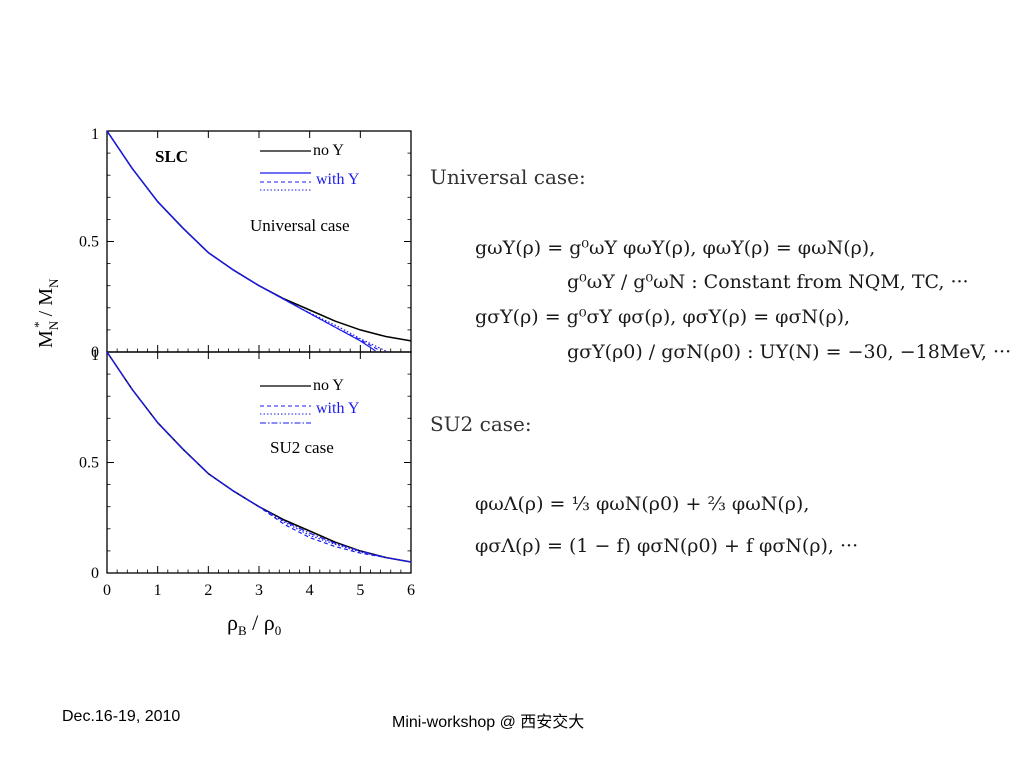 The height and width of the screenshot is (768, 1024). What do you see at coordinates (121, 716) in the screenshot?
I see `footer-date: Dec.16-19, 2010` at bounding box center [121, 716].